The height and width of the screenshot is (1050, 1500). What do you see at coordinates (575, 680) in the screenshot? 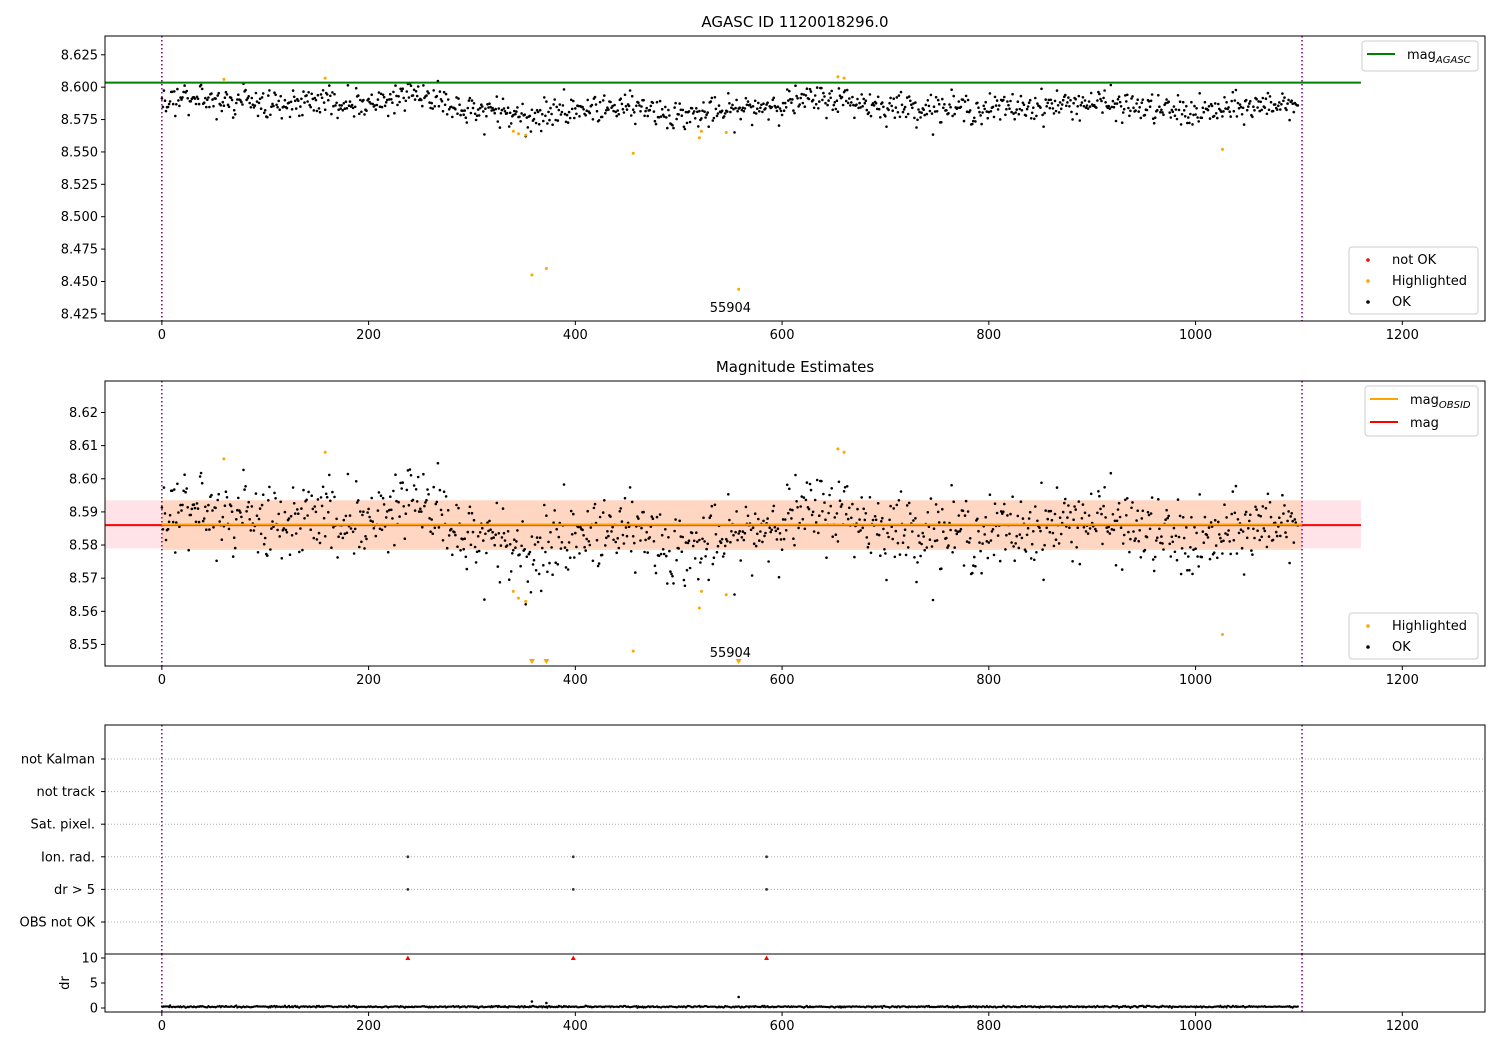
I see `magnitude-x-tick-label: 400` at bounding box center [575, 680].